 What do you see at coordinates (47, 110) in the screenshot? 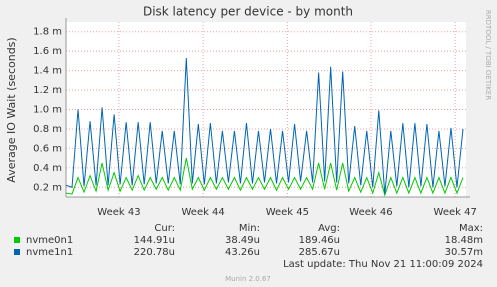
I see `y-tick-label: 1.0 m` at bounding box center [47, 110].